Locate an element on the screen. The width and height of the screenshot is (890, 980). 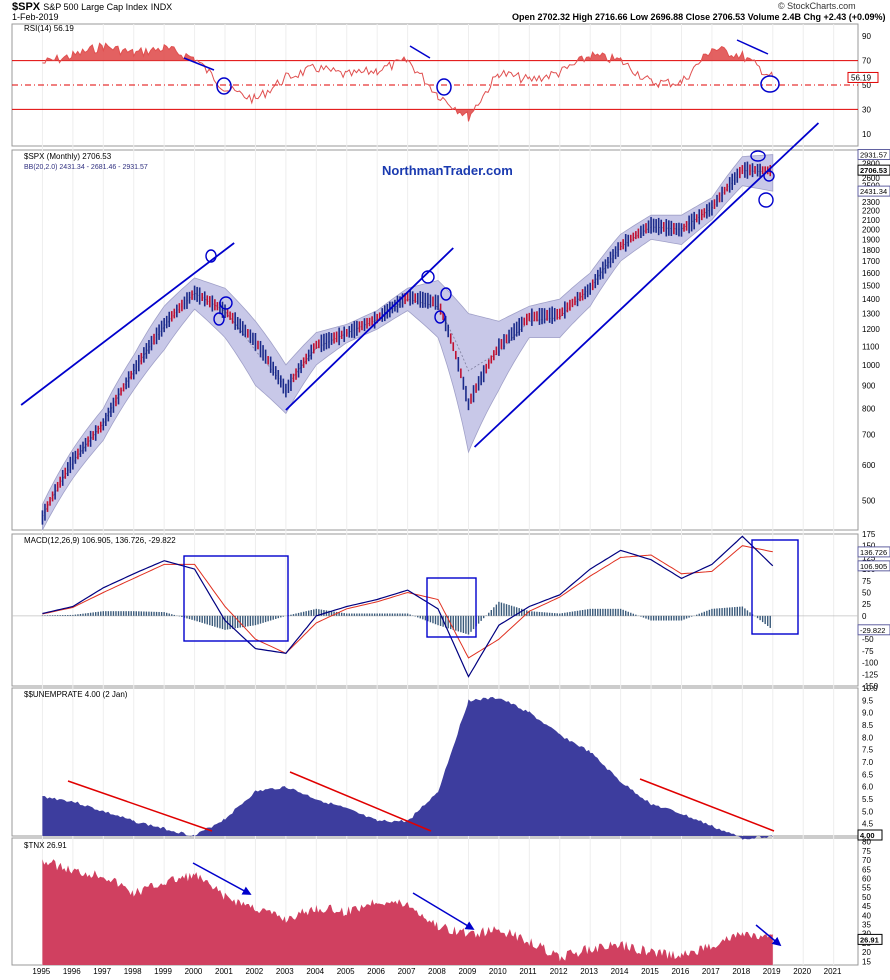
unemp-tick-label: 9.0 is located at coordinates (868, 713).